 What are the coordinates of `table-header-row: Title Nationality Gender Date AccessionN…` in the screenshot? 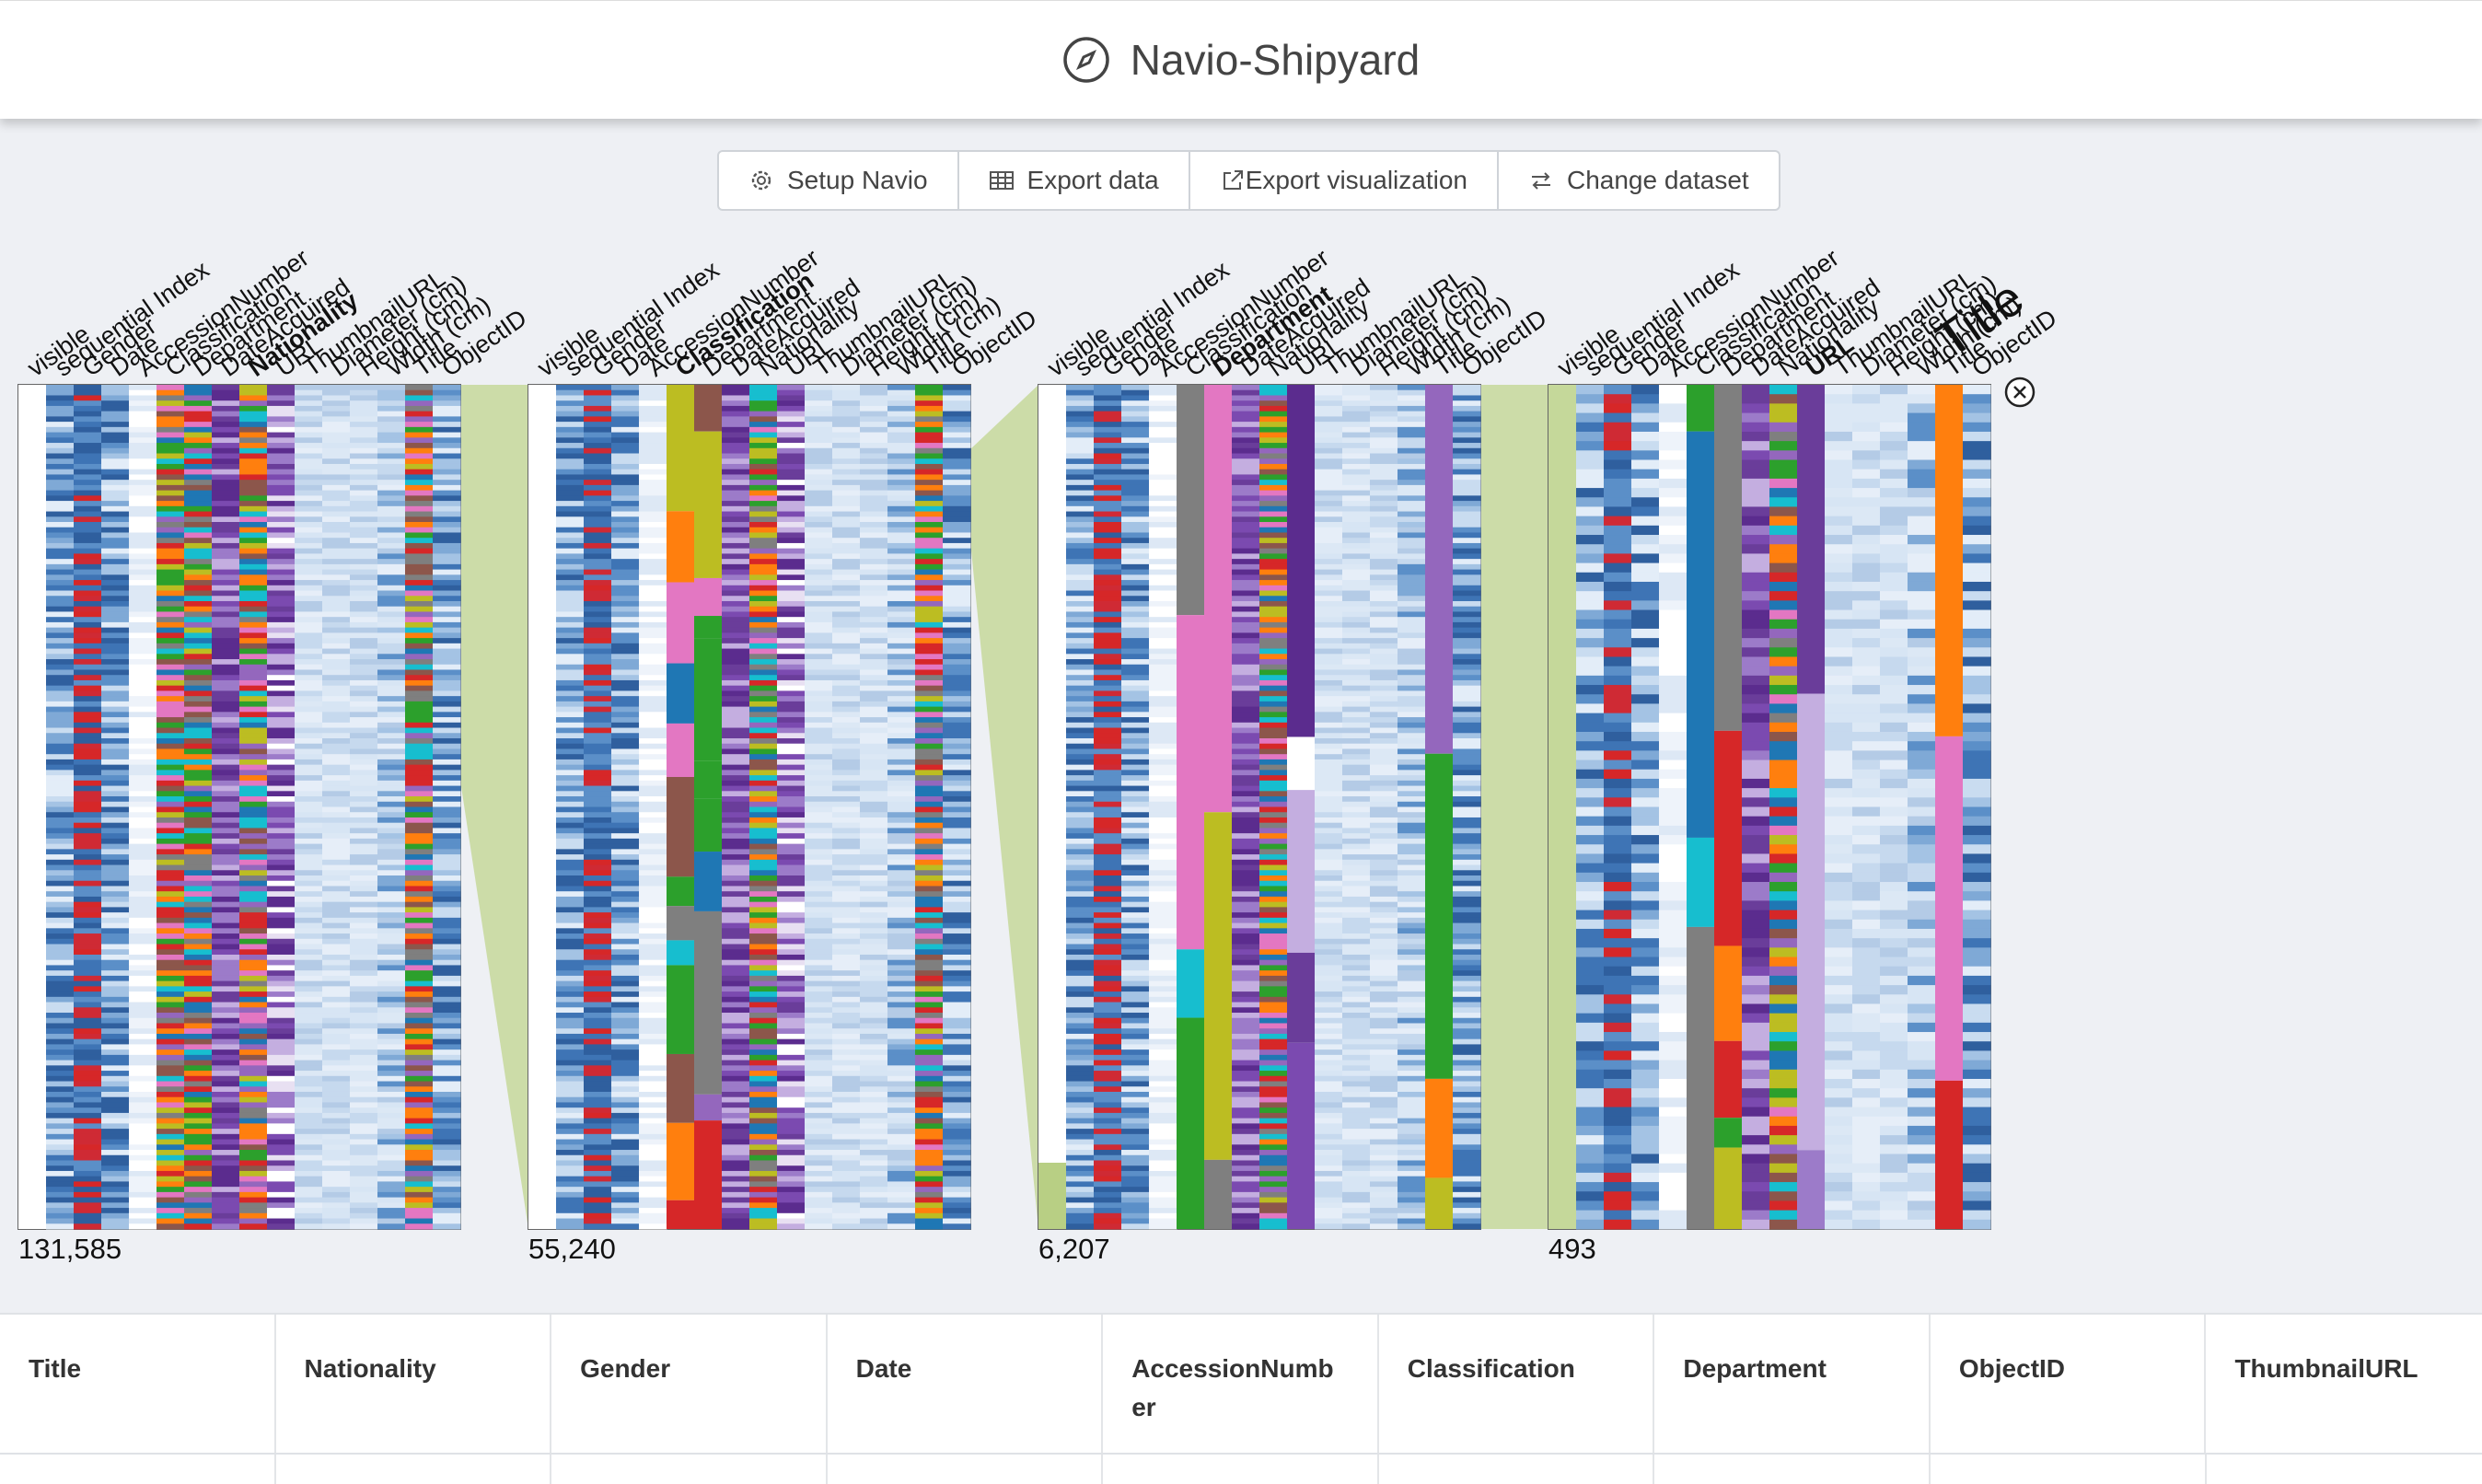 It's located at (1241, 1385).